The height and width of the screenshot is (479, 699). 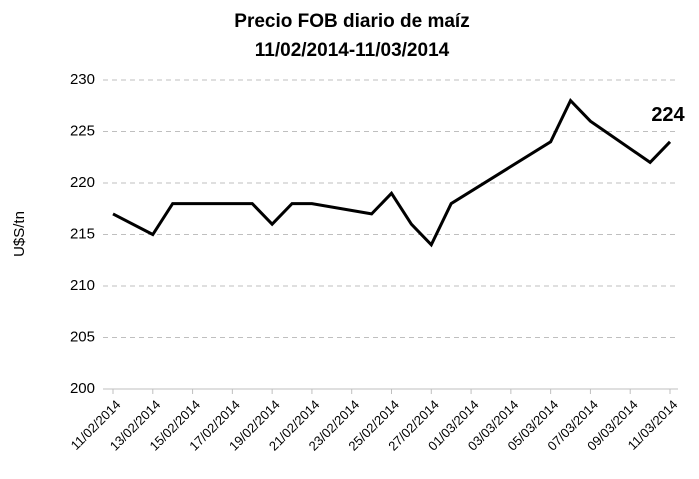 What do you see at coordinates (82, 285) in the screenshot?
I see `y-tick-label: 210` at bounding box center [82, 285].